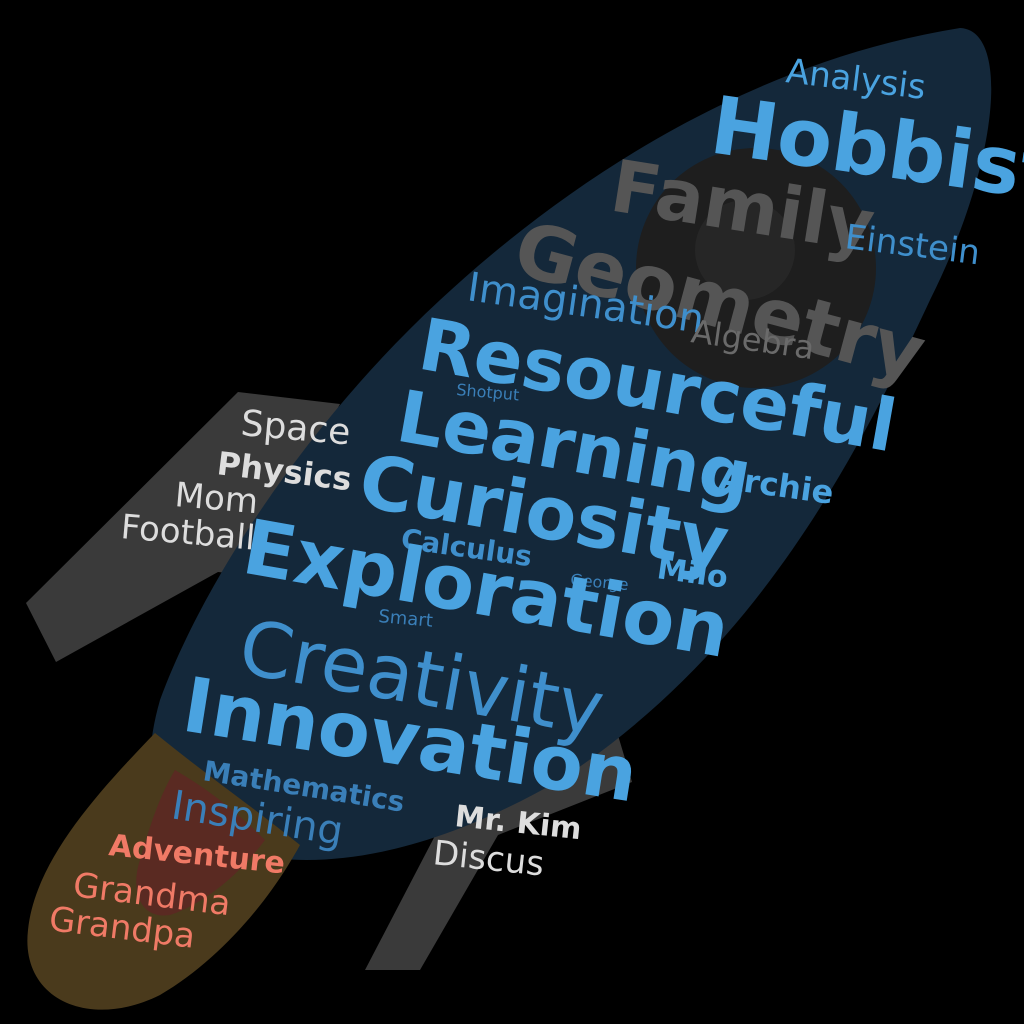 This screenshot has width=1024, height=1024. Describe the element at coordinates (183, 527) in the screenshot. I see `rocket-left-fin` at that location.